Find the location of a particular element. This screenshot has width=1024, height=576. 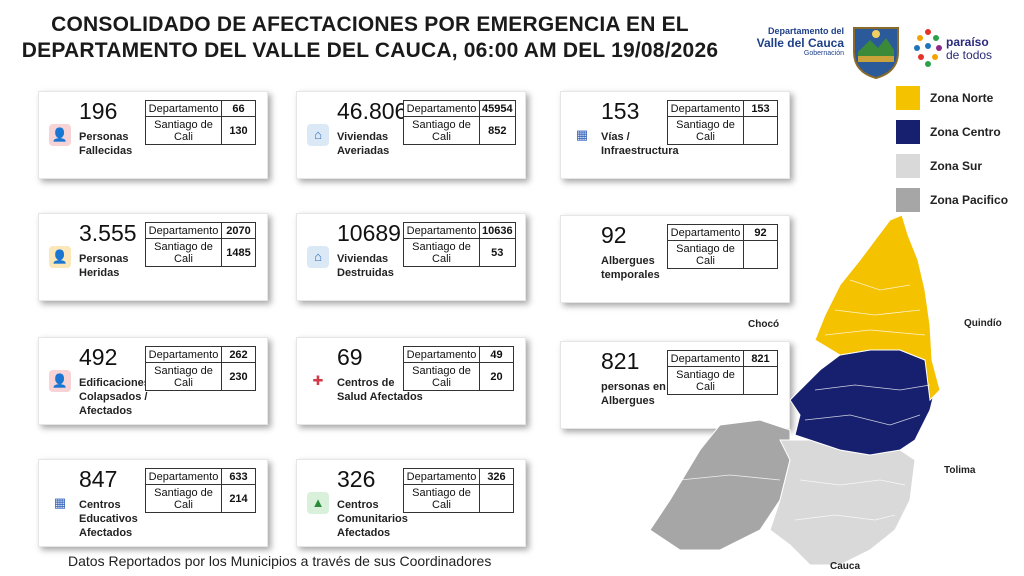

health-center-icon: ✚ is located at coordinates (318, 381).